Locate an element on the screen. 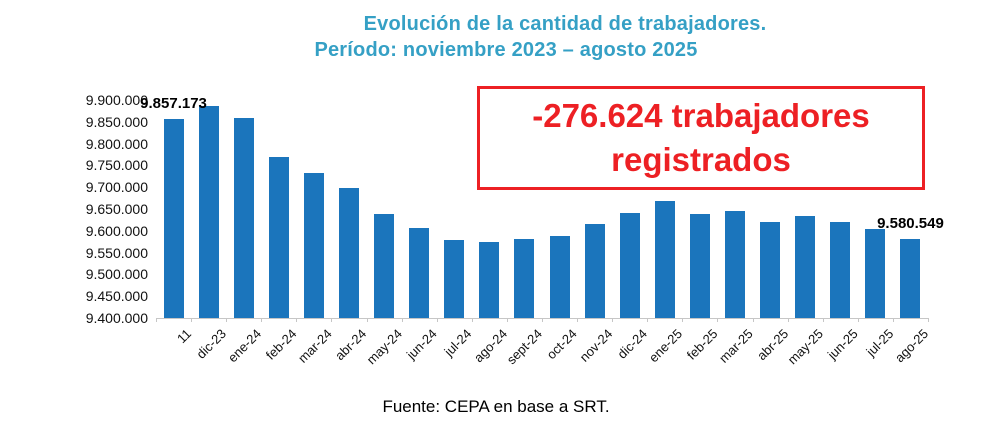 This screenshot has width=992, height=444. annotation-box: -276.624 trabajadores registrados is located at coordinates (701, 138).